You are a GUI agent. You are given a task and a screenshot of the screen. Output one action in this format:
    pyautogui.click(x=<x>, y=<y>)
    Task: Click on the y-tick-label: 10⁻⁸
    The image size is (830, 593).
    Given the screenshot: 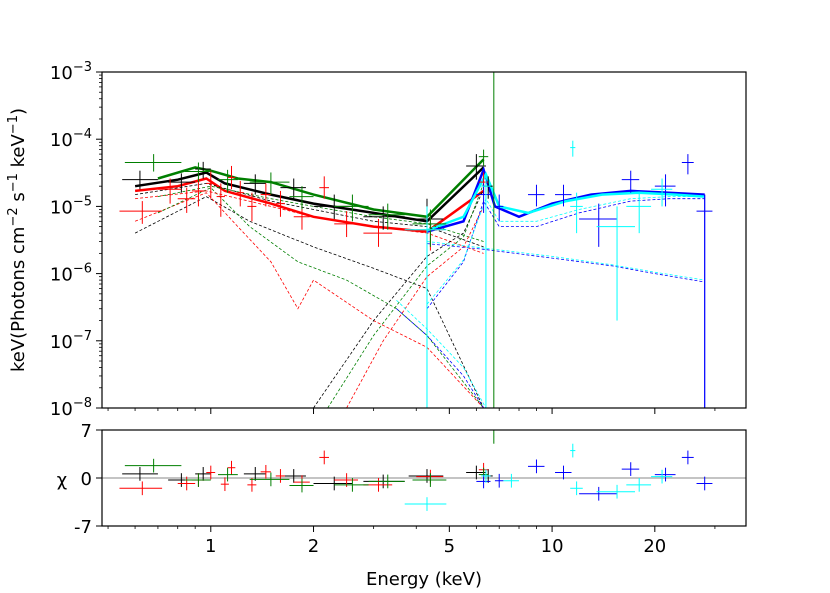 What is the action you would take?
    pyautogui.click(x=71, y=408)
    